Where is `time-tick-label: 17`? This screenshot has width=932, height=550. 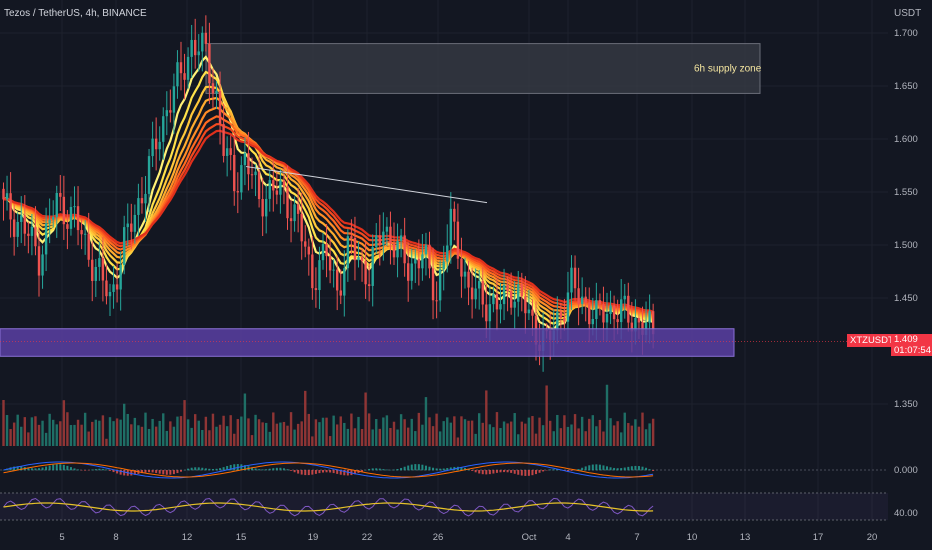
time-tick-label: 17 is located at coordinates (818, 537).